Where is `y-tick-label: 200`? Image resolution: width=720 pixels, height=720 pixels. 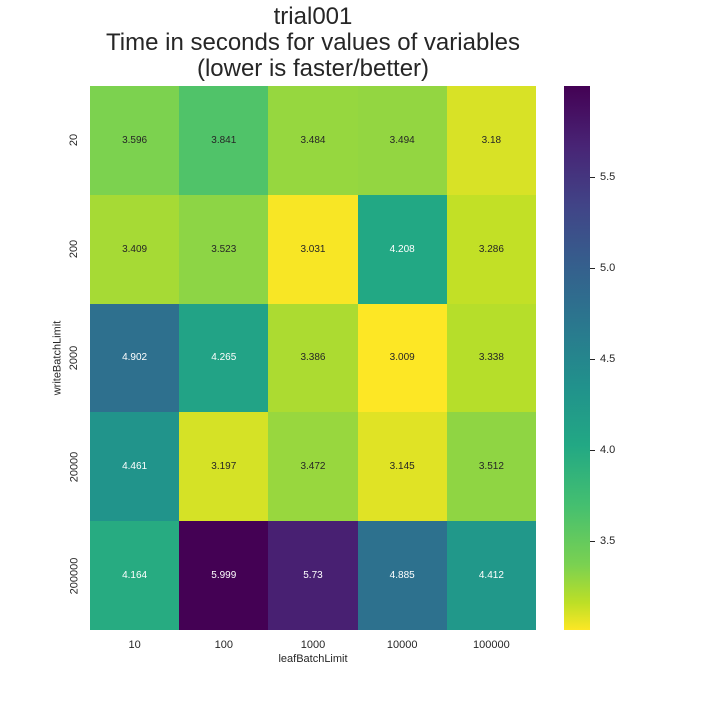
y-tick-label: 200 is located at coordinates (74, 249).